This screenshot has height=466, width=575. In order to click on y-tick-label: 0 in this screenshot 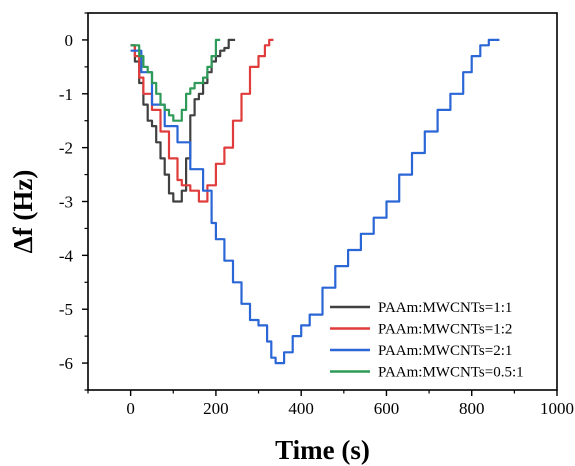, I will do `click(69, 40)`.